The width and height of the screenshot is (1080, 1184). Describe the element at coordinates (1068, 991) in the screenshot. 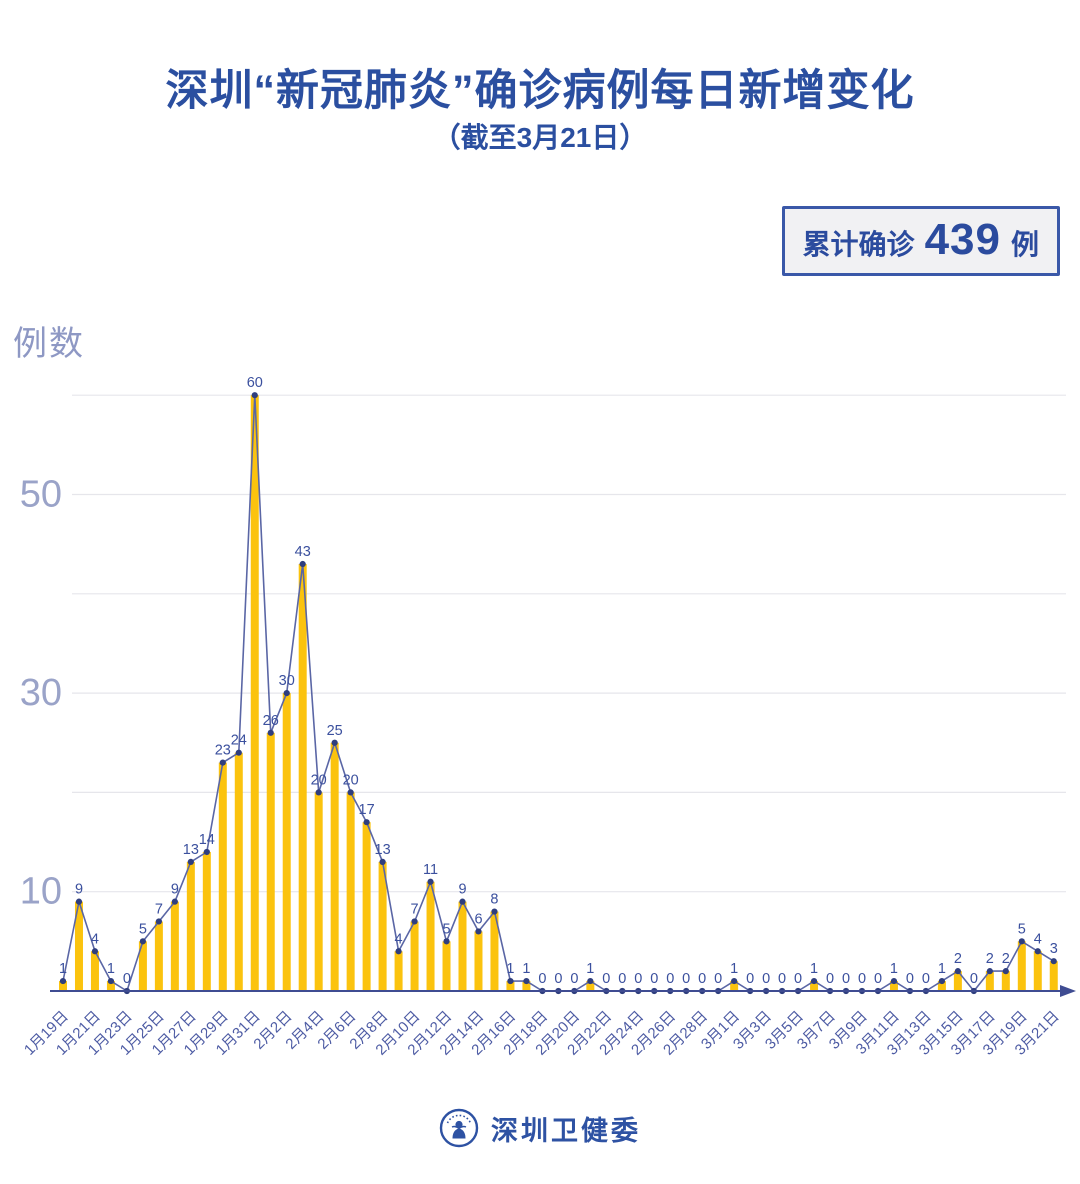

I see `x-axis-arrow-icon` at that location.